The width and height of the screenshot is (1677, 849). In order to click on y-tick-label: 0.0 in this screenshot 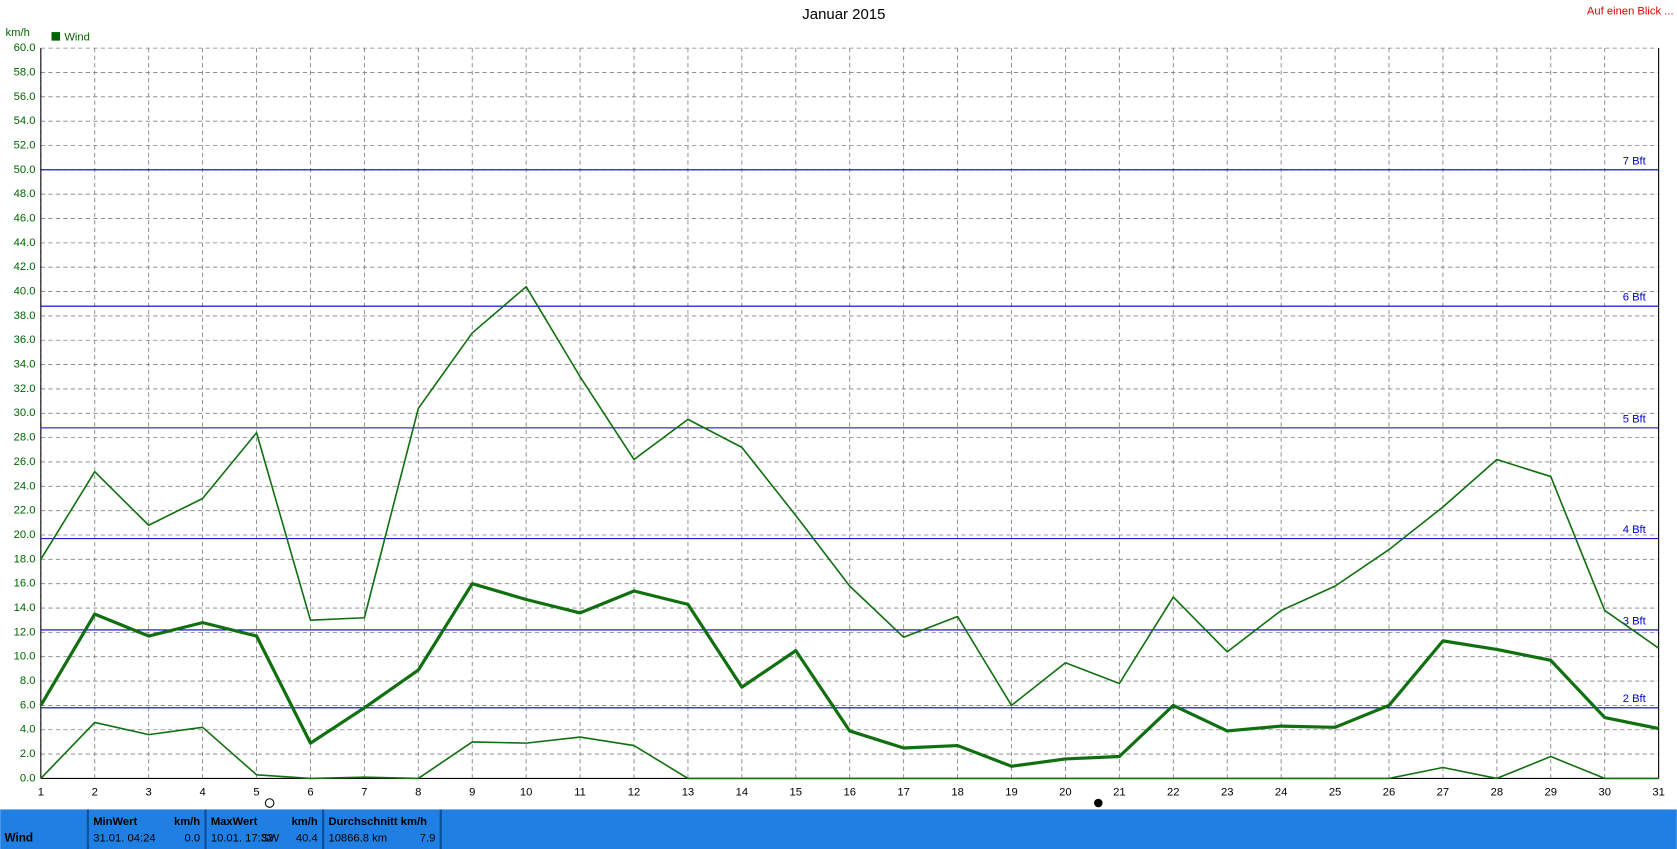, I will do `click(28, 778)`.